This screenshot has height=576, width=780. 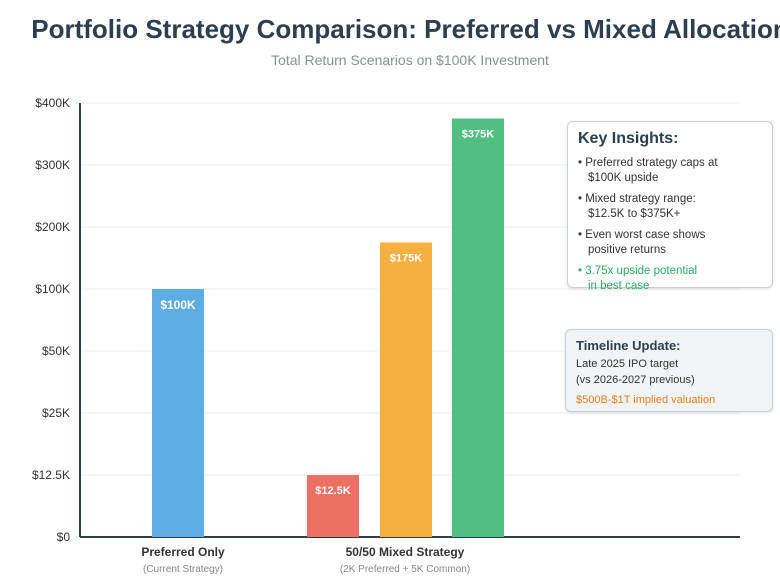 What do you see at coordinates (51, 475) in the screenshot?
I see `y-tick-label: $12.5K` at bounding box center [51, 475].